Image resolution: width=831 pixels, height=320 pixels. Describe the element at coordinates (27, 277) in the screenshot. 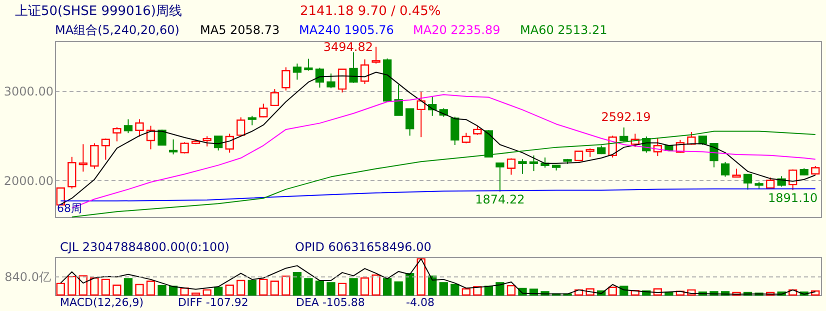

I see `ref-line-label: 840.0亿` at that location.